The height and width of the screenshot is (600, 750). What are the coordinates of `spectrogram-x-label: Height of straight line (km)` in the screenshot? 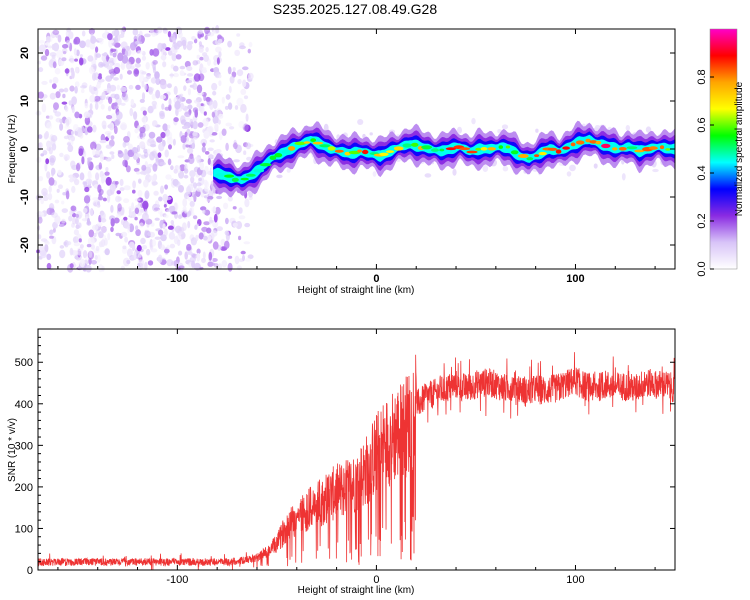 It's located at (356, 290).